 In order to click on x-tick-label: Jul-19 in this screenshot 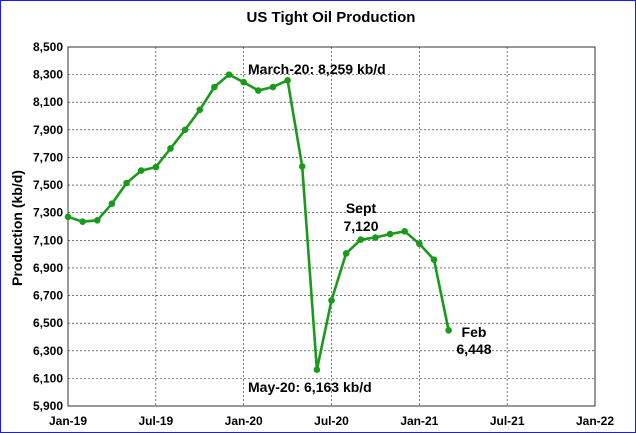, I will do `click(155, 421)`.